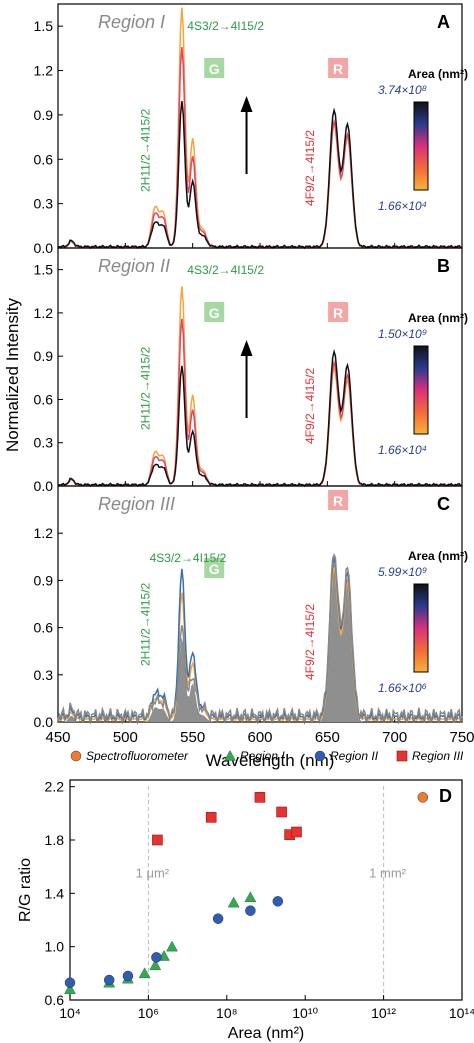  What do you see at coordinates (402, 572) in the screenshot?
I see `colorbar-max-label: 5.99×10⁹` at bounding box center [402, 572].